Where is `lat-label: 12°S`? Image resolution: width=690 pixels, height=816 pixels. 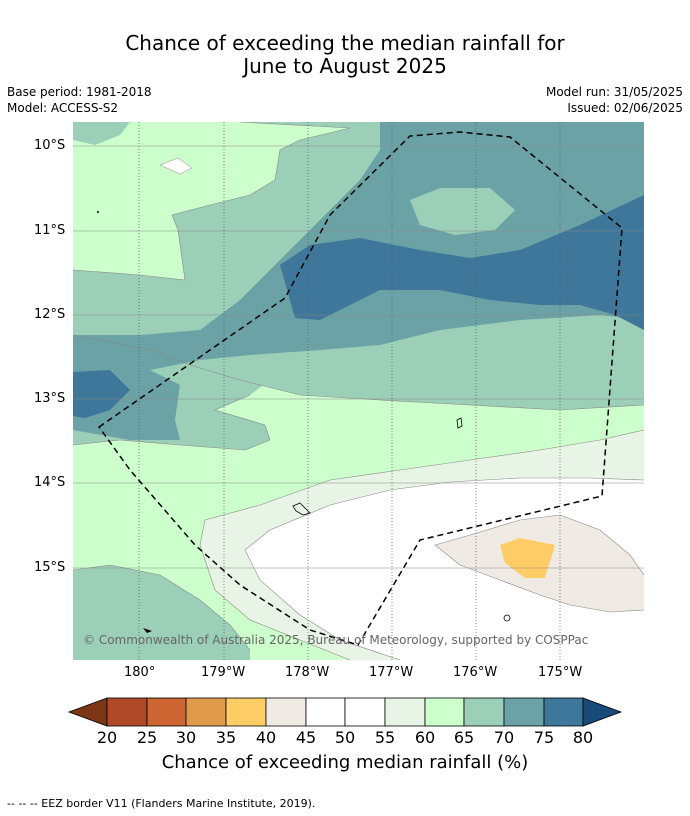
lat-label: 12°S is located at coordinates (50, 314).